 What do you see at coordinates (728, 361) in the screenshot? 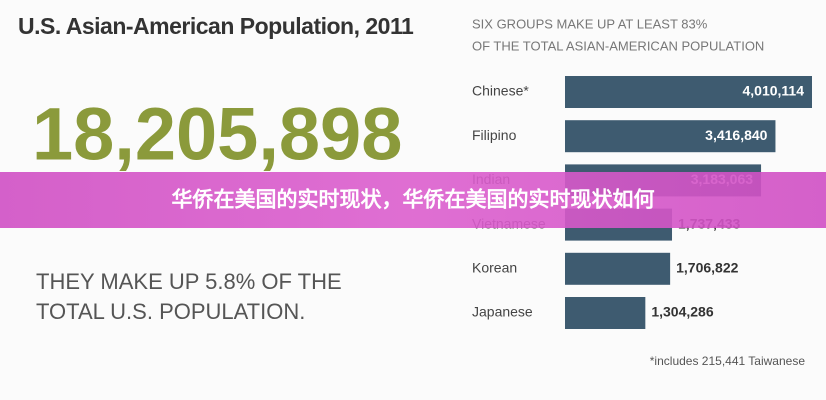
I see `footnote: *includes 215,441 Taiwanese` at bounding box center [728, 361].